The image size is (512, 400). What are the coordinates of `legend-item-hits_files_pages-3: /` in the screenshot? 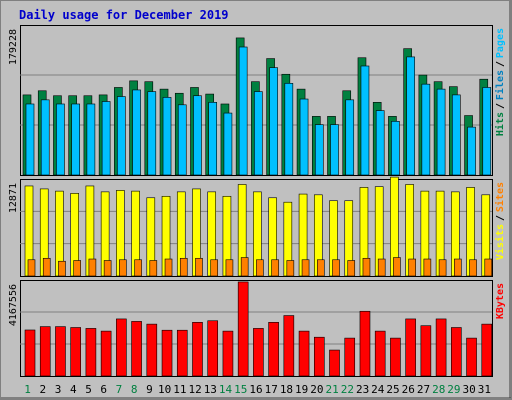 It's located at (500, 106).